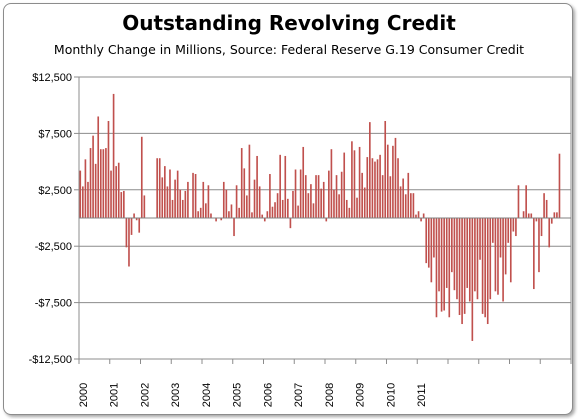  Describe the element at coordinates (55, 134) in the screenshot. I see `y-tick-label: $7,500` at that location.